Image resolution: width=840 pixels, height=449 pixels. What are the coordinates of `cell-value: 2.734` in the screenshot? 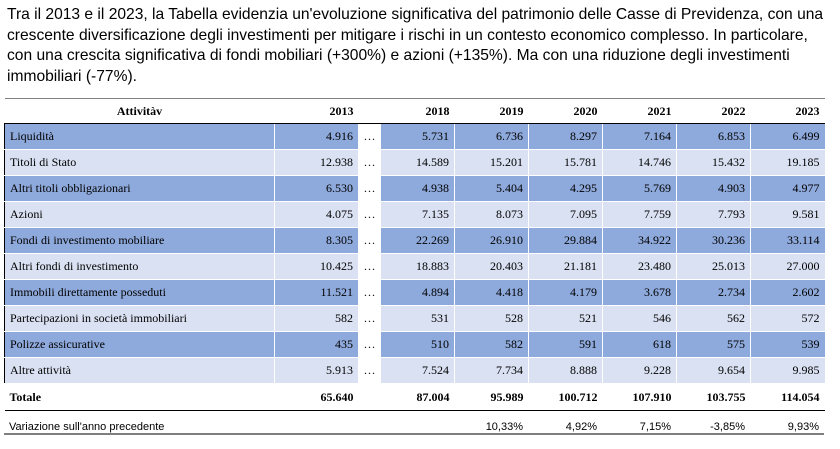 It's located at (713, 292).